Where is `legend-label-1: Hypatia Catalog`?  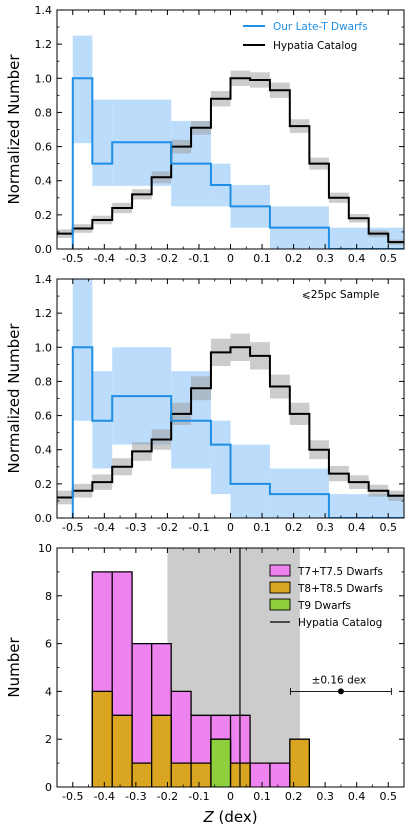
legend-label-1: Hypatia Catalog is located at coordinates (315, 46).